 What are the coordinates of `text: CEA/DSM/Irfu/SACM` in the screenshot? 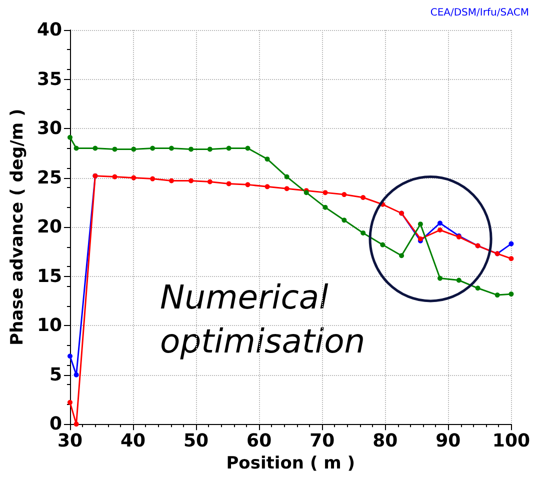 It's located at (480, 13).